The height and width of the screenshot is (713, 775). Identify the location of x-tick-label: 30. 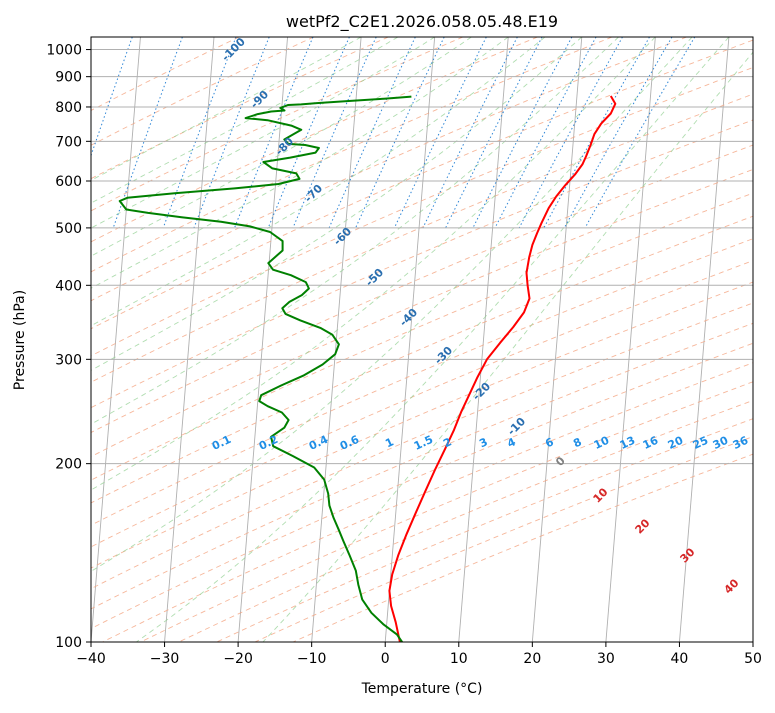
(606, 659).